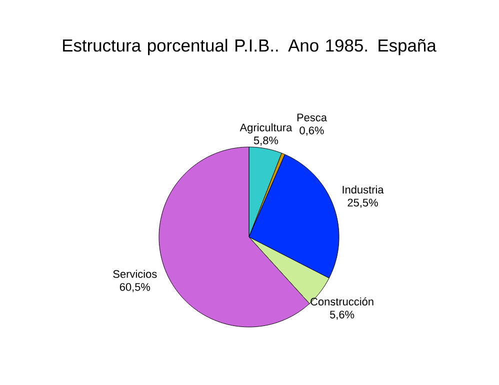 Image resolution: width=499 pixels, height=385 pixels. I want to click on data-label: 5,8%, so click(266, 141).